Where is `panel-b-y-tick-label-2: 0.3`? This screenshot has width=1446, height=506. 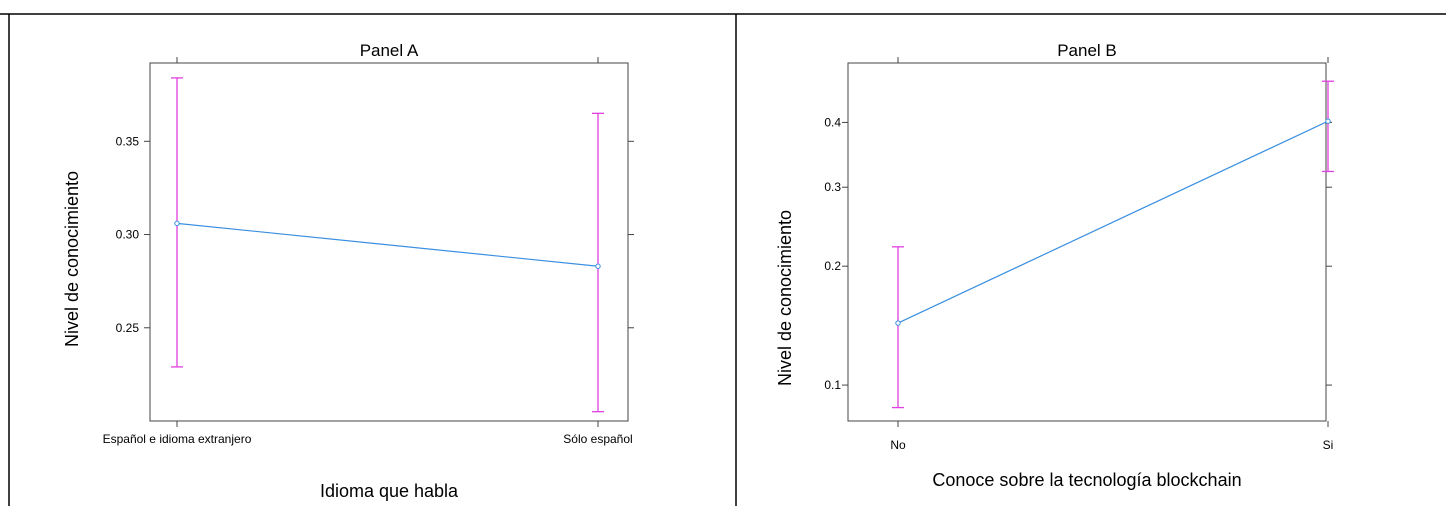 panel-b-y-tick-label-2: 0.3 is located at coordinates (832, 187).